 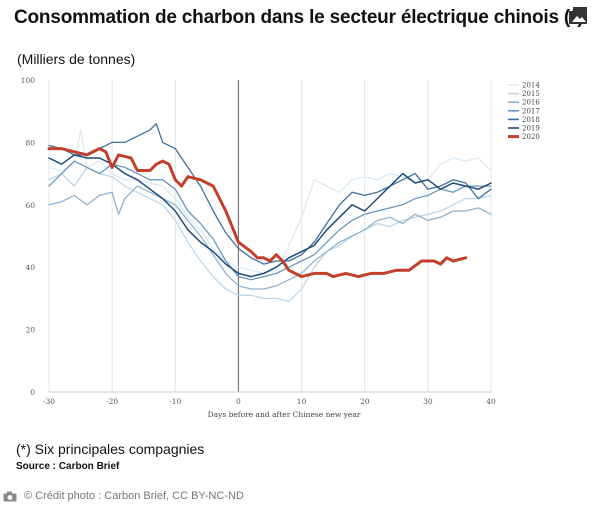 What do you see at coordinates (30, 330) in the screenshot?
I see `y-tick-label: 20` at bounding box center [30, 330].